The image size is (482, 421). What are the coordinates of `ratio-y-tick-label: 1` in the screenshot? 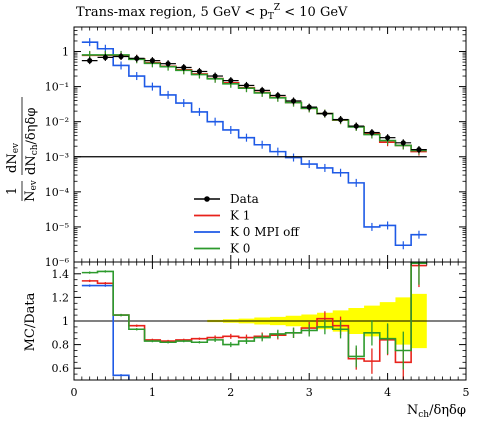 It's located at (65, 321).